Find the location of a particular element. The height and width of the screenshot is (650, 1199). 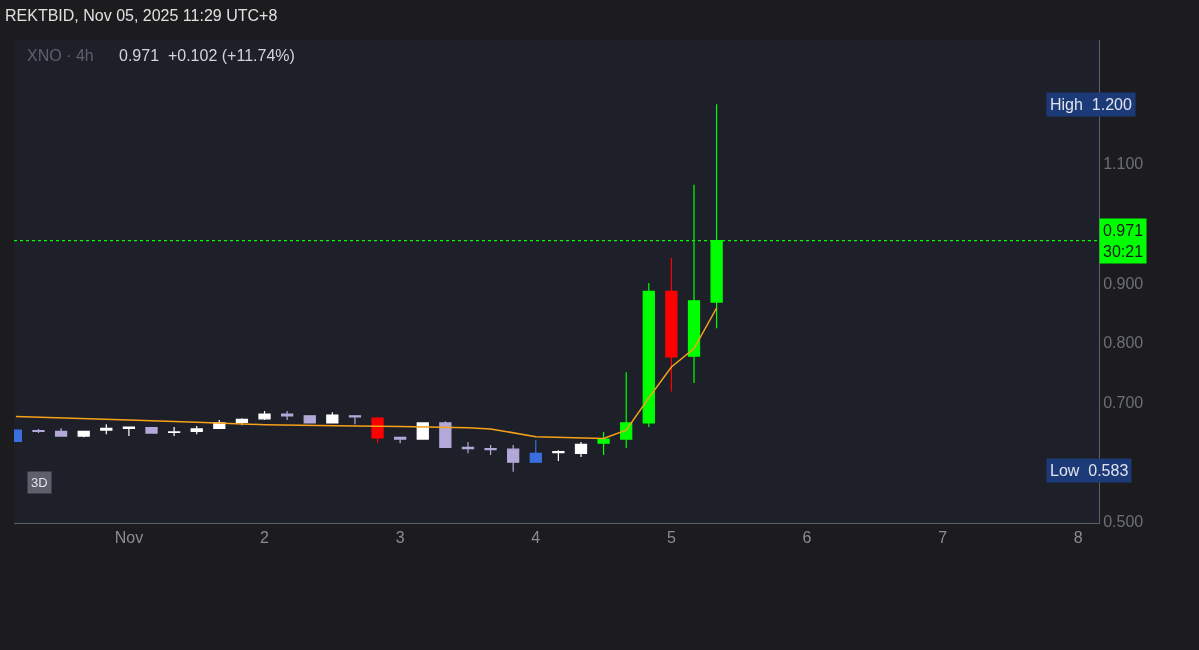

chart-subtitle: 0.971 +0.102 (+11.74%) is located at coordinates (207, 55).